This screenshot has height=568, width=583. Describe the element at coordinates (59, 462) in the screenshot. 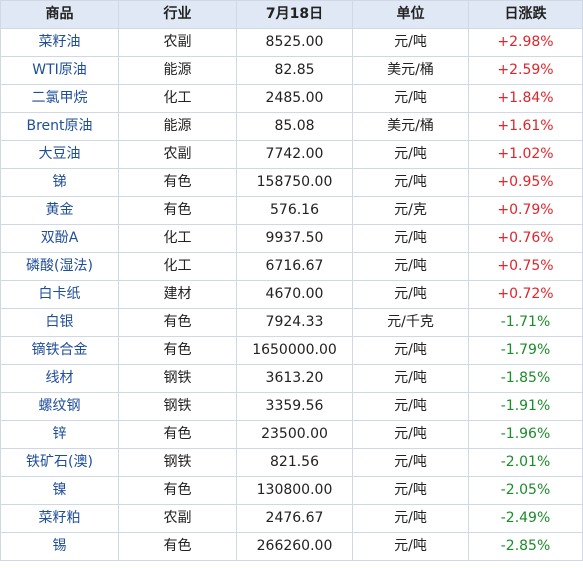

I see `commodity-name-link: 铁矿石(澳)` at that location.